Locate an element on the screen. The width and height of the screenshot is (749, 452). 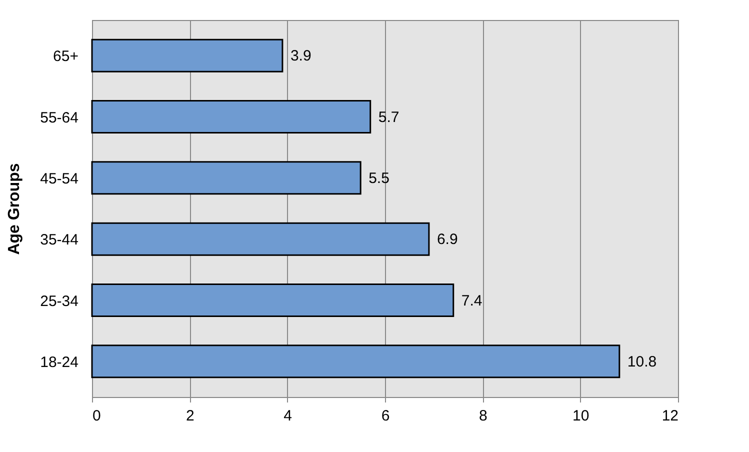
y-tick-label: 45-54 is located at coordinates (59, 179).